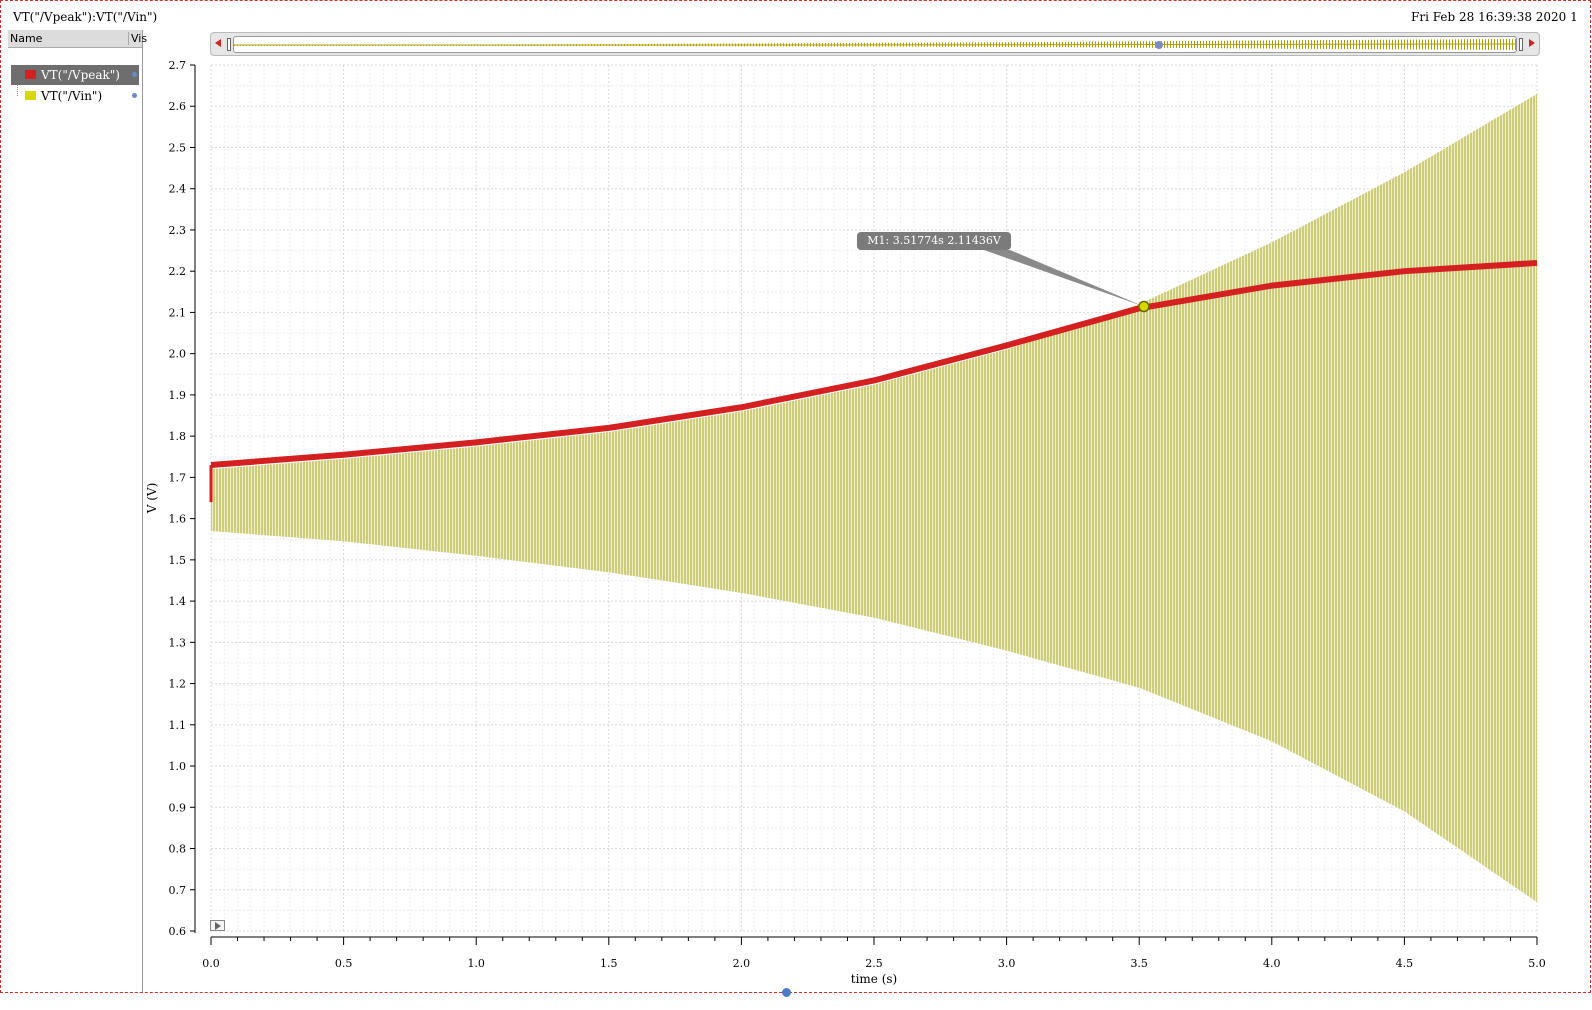  Describe the element at coordinates (178, 395) in the screenshot. I see `y-tick-label: 1.9` at that location.